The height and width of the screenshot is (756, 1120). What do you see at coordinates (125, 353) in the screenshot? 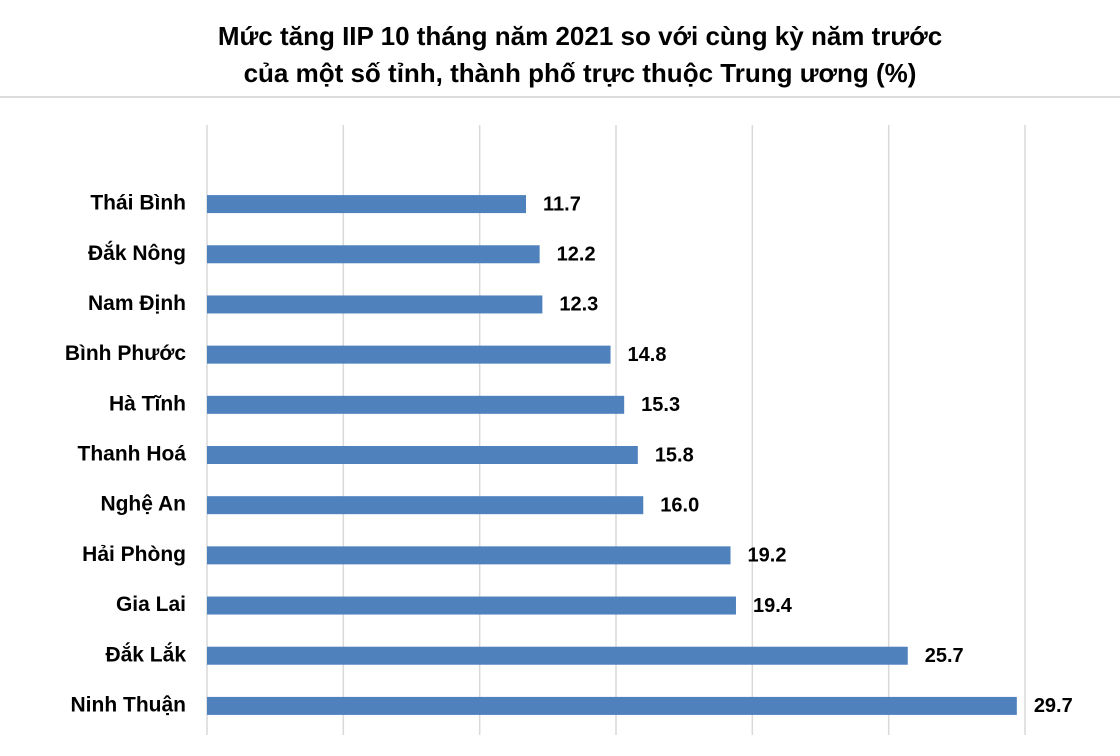
I see `y-tick-label: Bình Phước` at bounding box center [125, 353].